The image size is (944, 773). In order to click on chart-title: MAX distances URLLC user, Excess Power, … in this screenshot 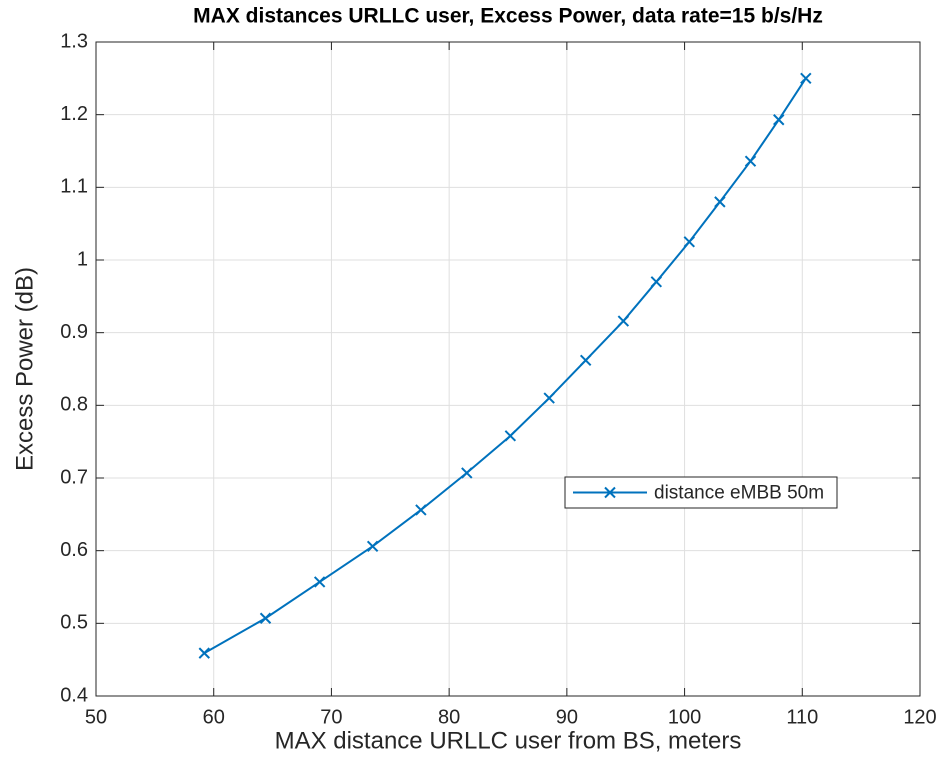, I will do `click(508, 16)`.